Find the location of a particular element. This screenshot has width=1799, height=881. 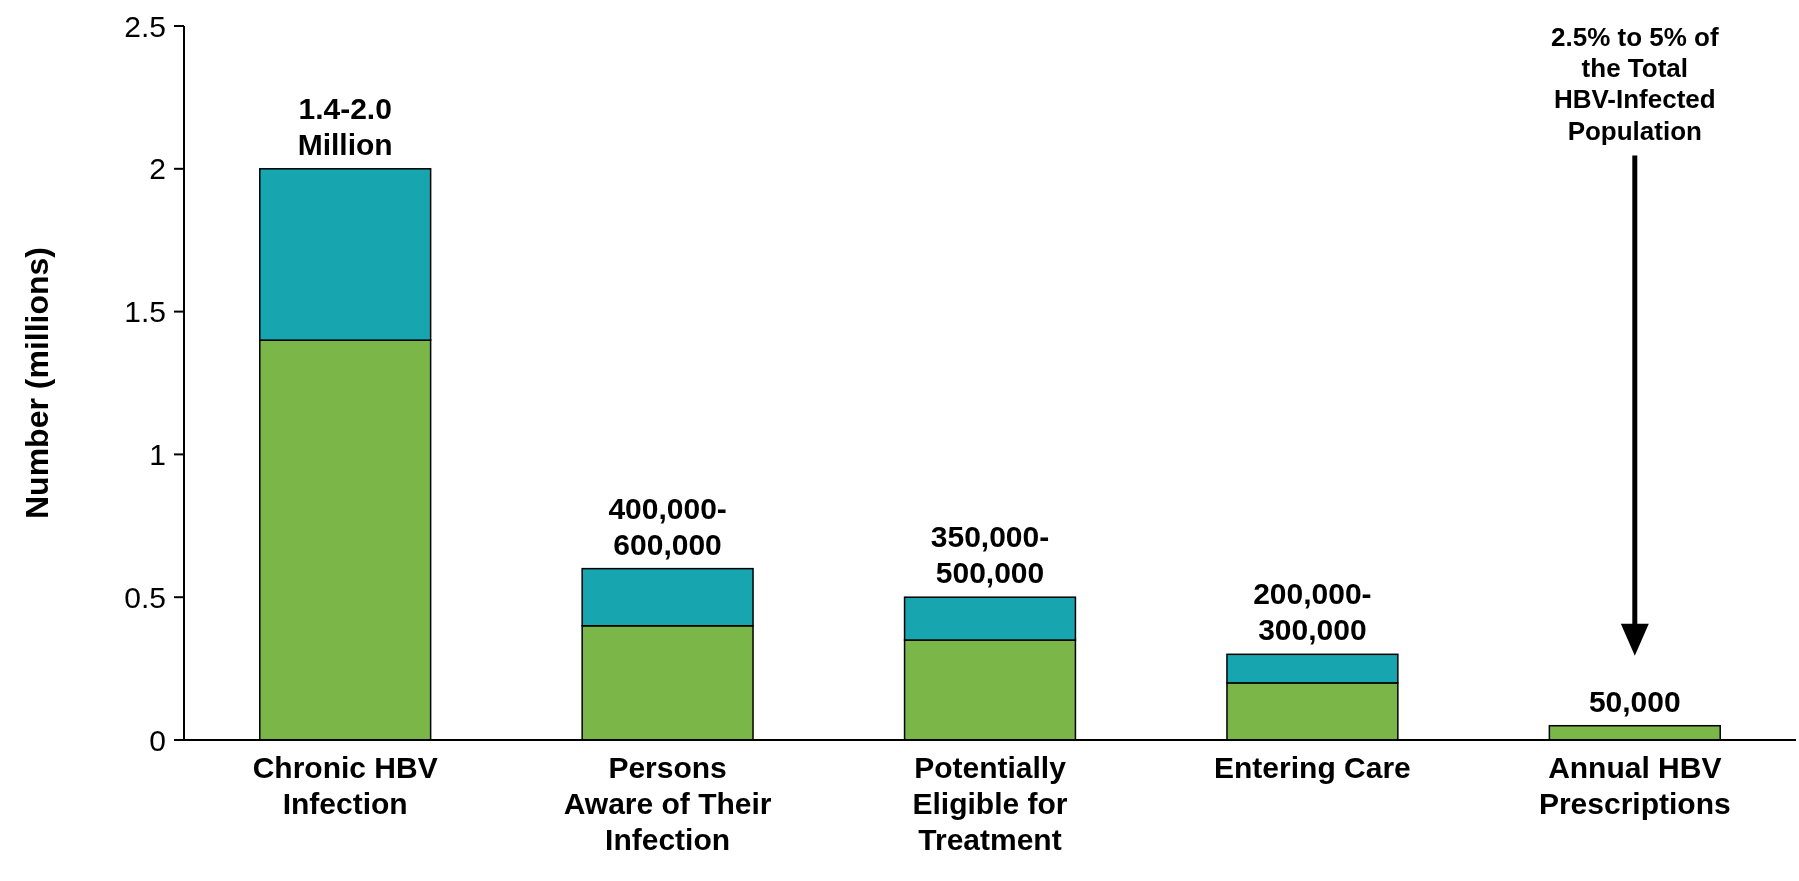

y-tick-label: 2.5 is located at coordinates (145, 26).